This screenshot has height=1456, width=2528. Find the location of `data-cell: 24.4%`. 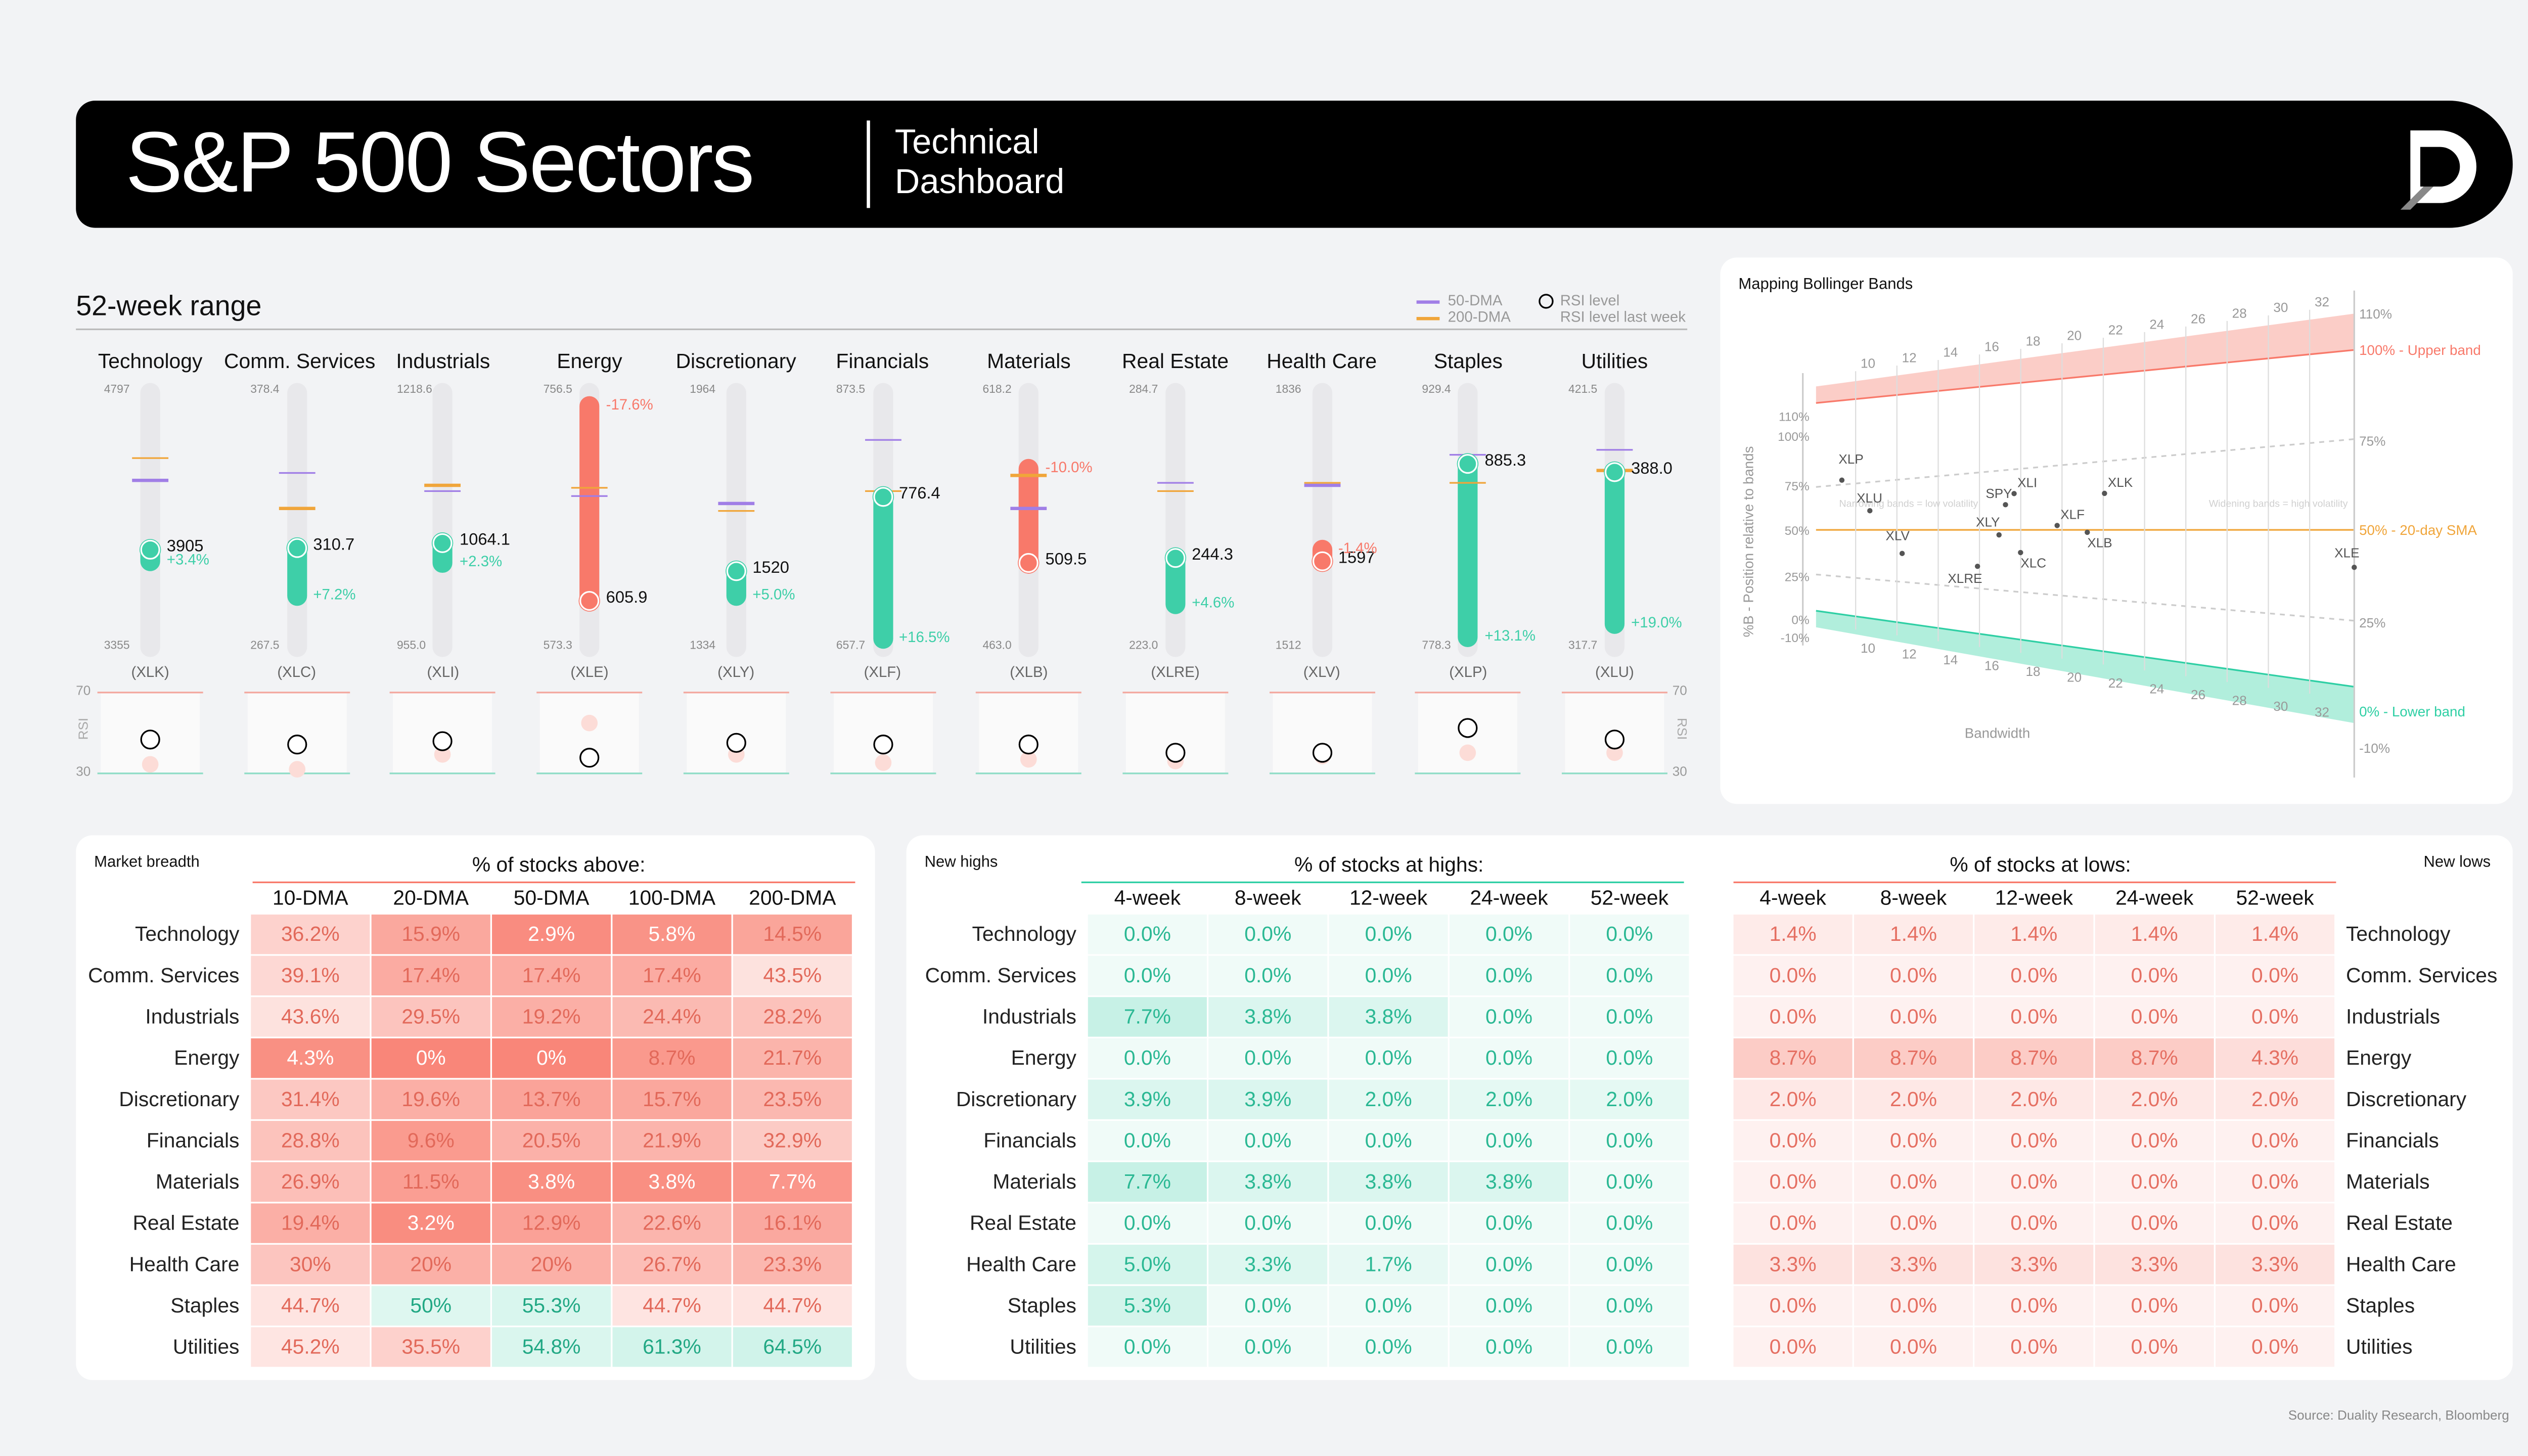

data-cell: 24.4% is located at coordinates (672, 1017).